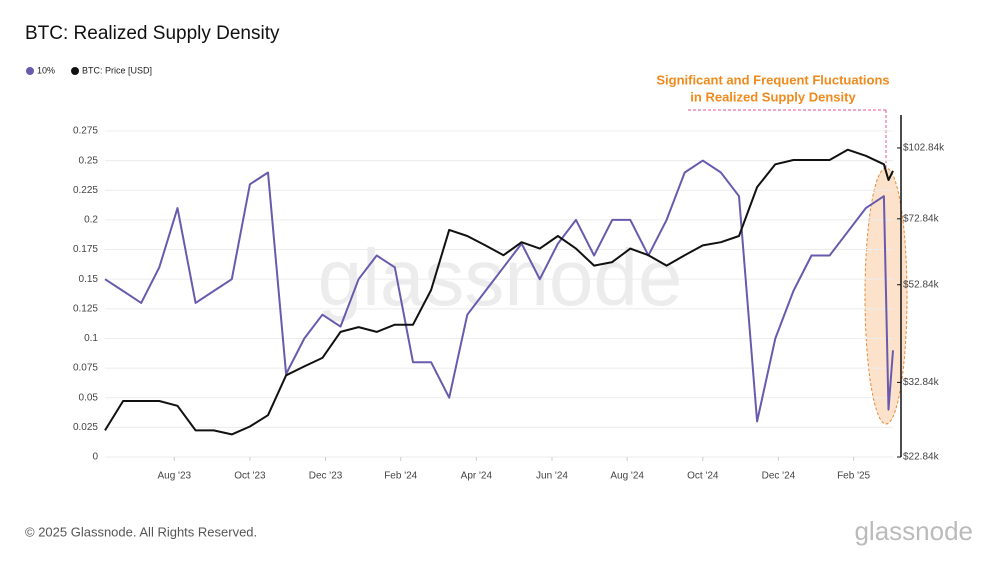 Image resolution: width=1000 pixels, height=567 pixels. What do you see at coordinates (95, 457) in the screenshot?
I see `y-tick-label: 0` at bounding box center [95, 457].